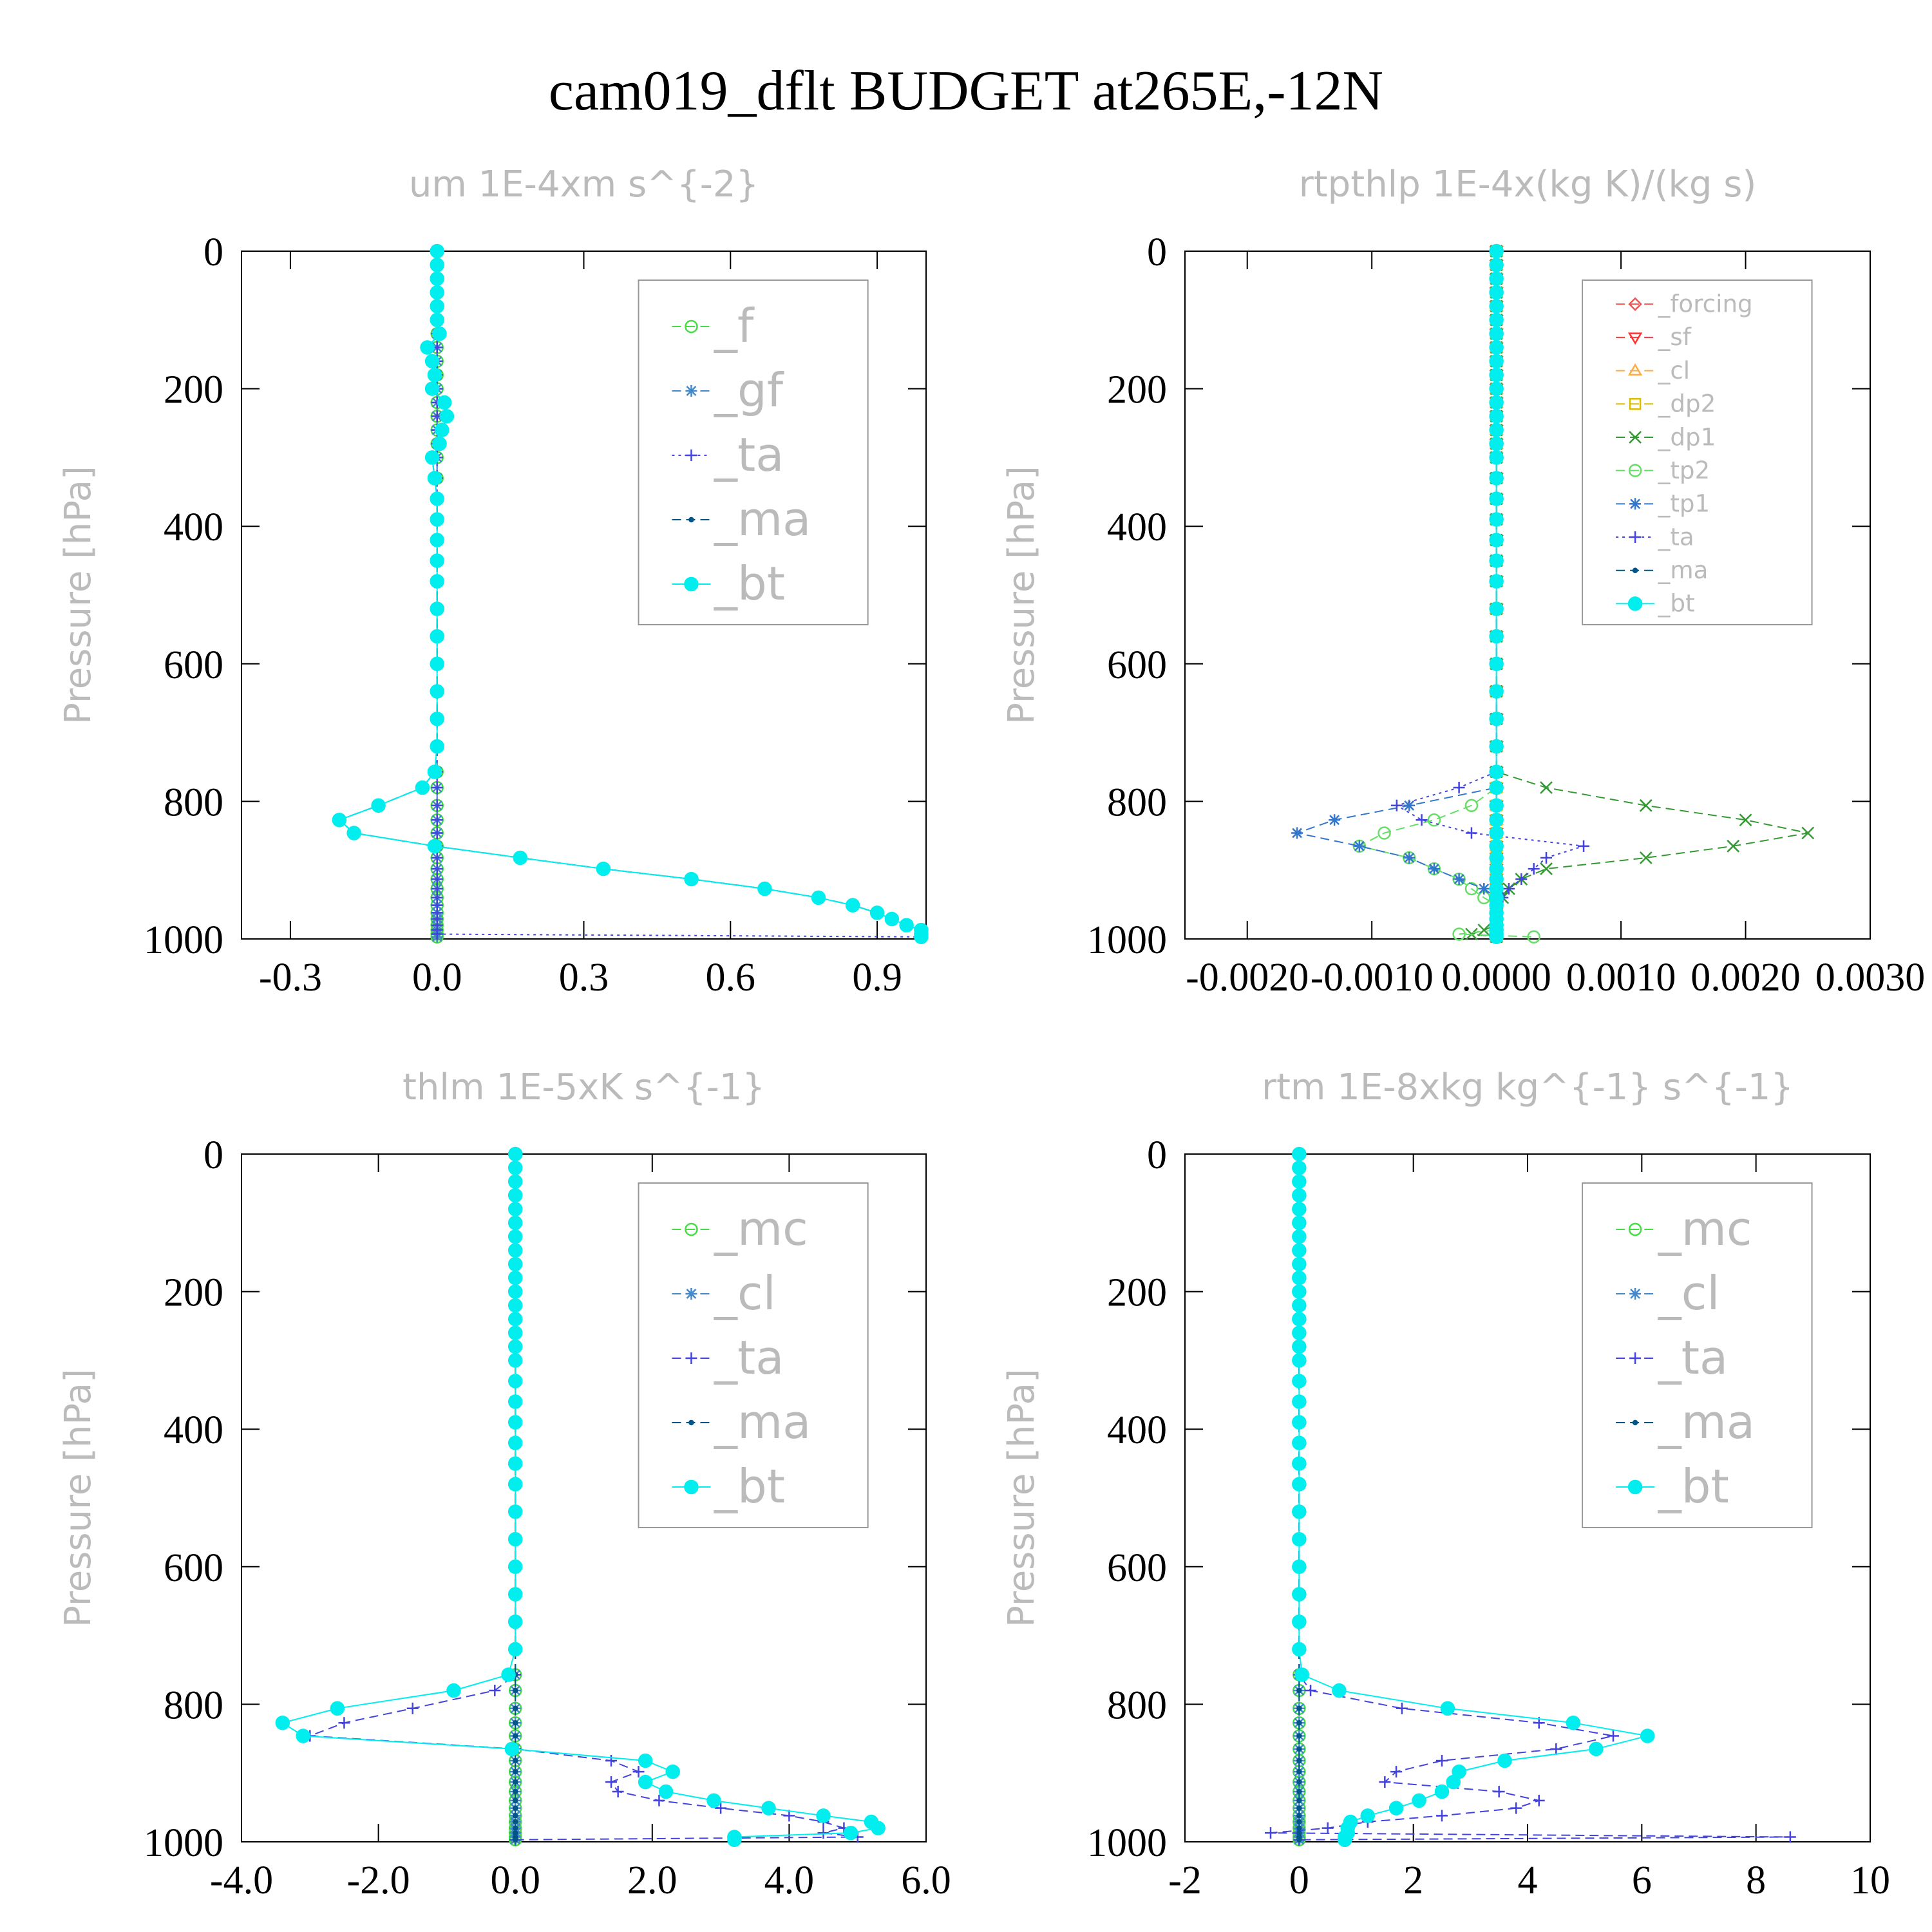 The height and width of the screenshot is (1932, 1932). Describe the element at coordinates (761, 1229) in the screenshot. I see `legend-label: _mc` at that location.